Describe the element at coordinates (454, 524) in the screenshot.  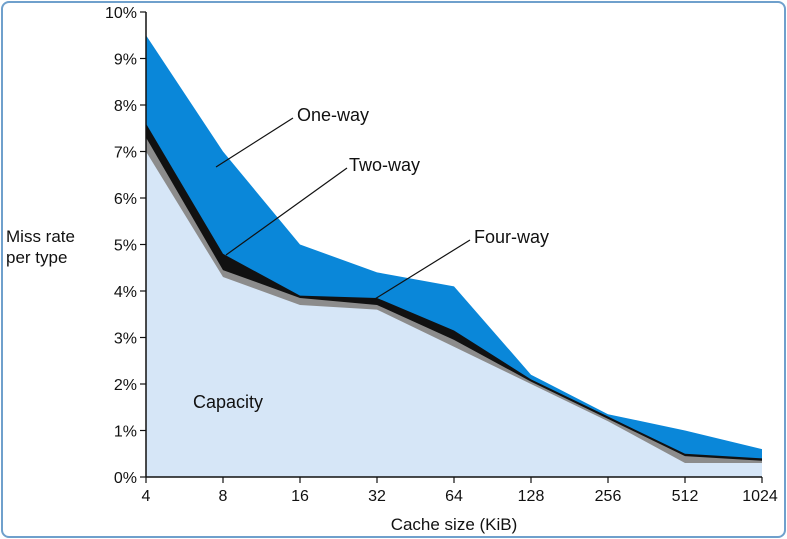
I see `x-axis-title: Cache size (KiB)` at that location.